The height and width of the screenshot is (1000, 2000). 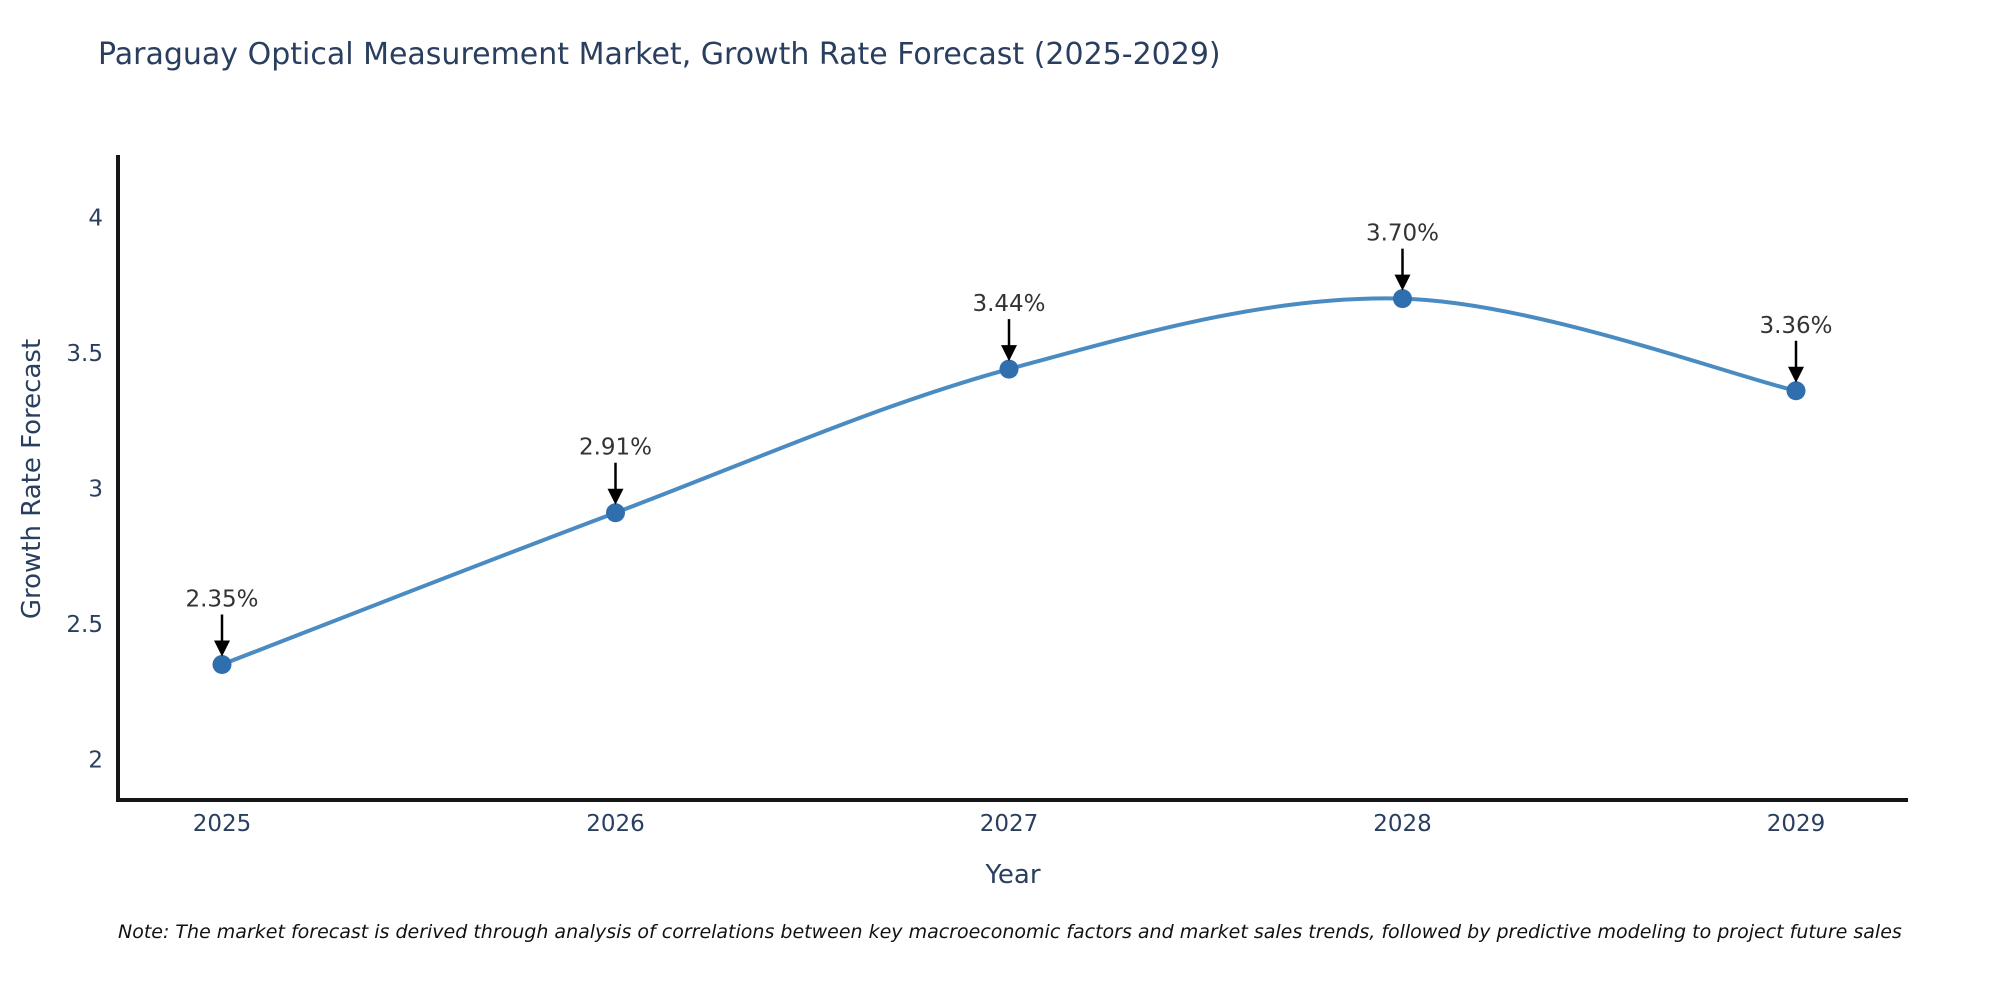 I want to click on y-tick-label: 3, so click(x=95, y=489).